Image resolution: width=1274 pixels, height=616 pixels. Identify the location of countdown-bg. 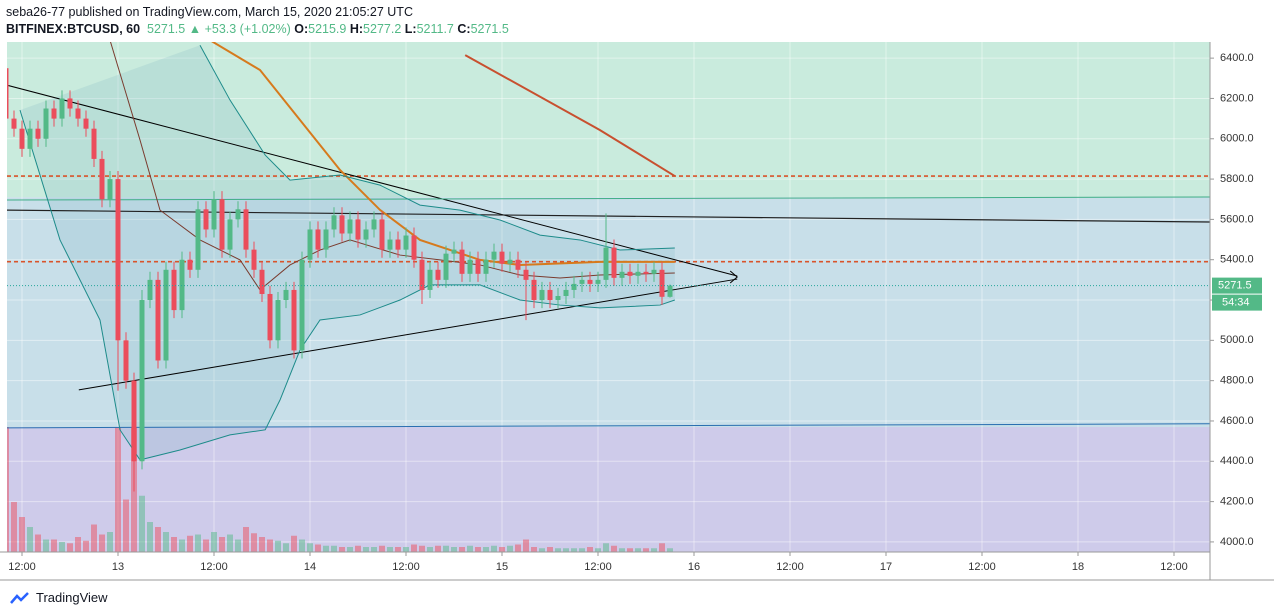
(1237, 302).